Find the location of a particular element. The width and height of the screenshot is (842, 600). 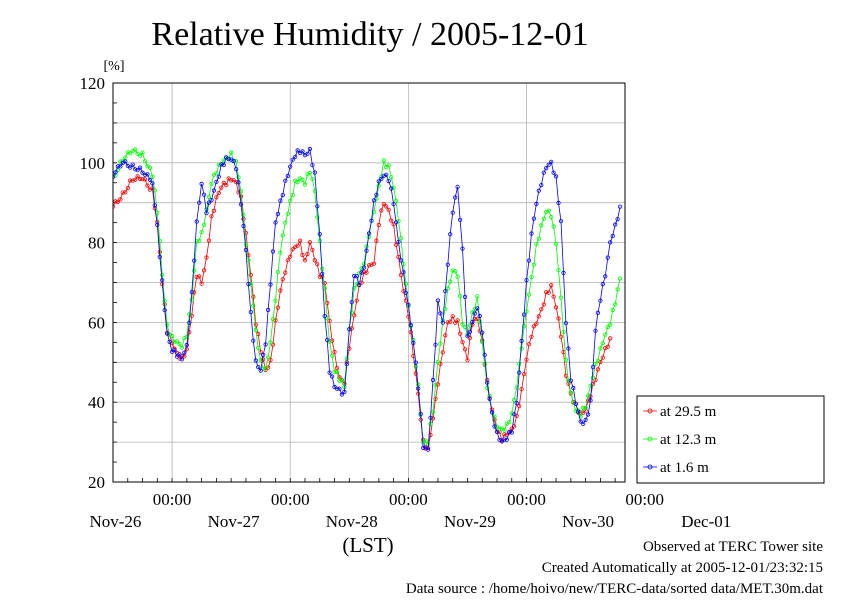

y-tick-label: 100 is located at coordinates (93, 163).